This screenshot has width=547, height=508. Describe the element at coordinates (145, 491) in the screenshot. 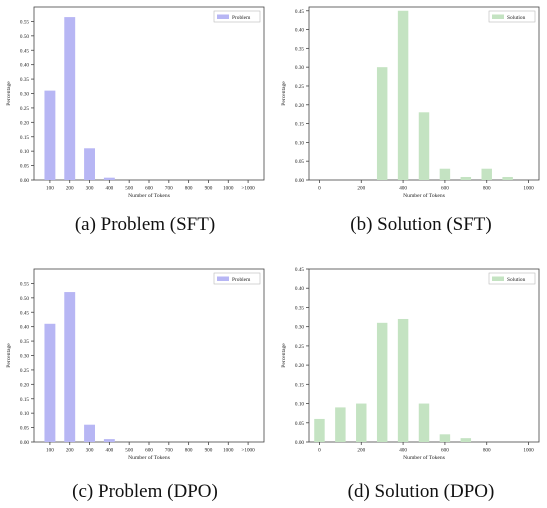

I see `caption-c: (c) Problem (DPO)` at that location.